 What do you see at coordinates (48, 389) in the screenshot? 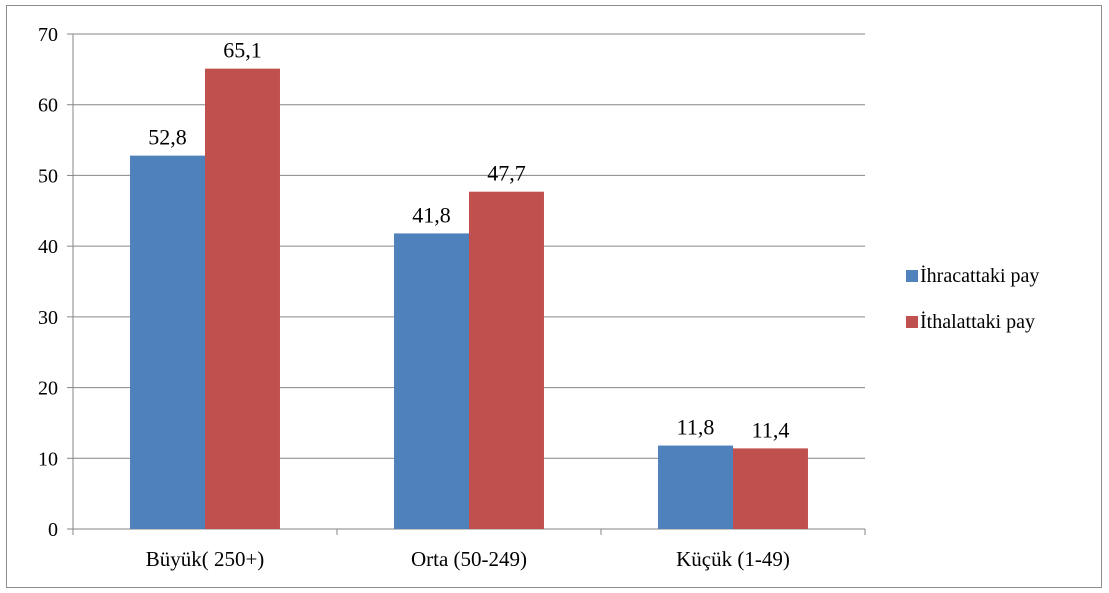
I see `y-tick-label: 20` at bounding box center [48, 389].